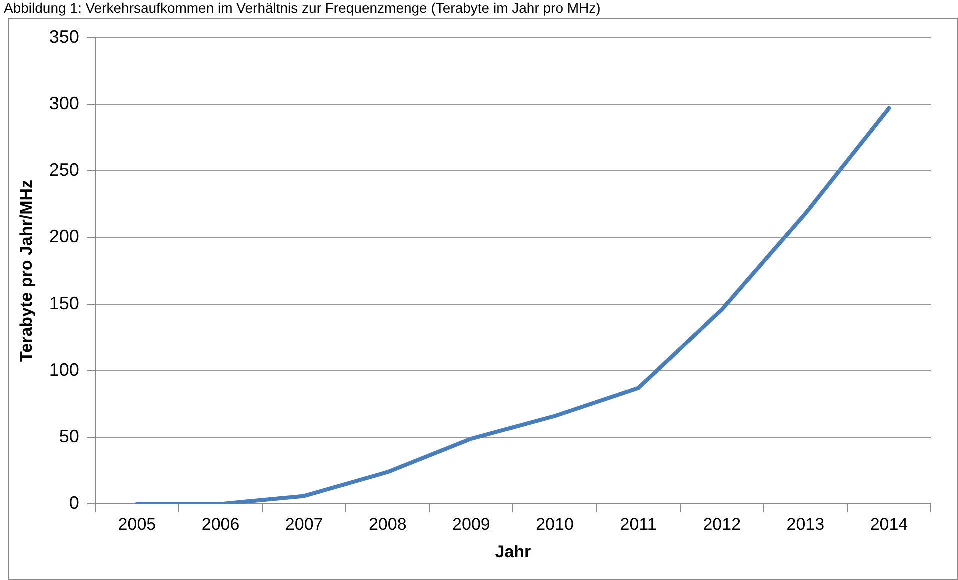 The height and width of the screenshot is (580, 958). Describe the element at coordinates (64, 36) in the screenshot. I see `y-tick-label: 350` at that location.